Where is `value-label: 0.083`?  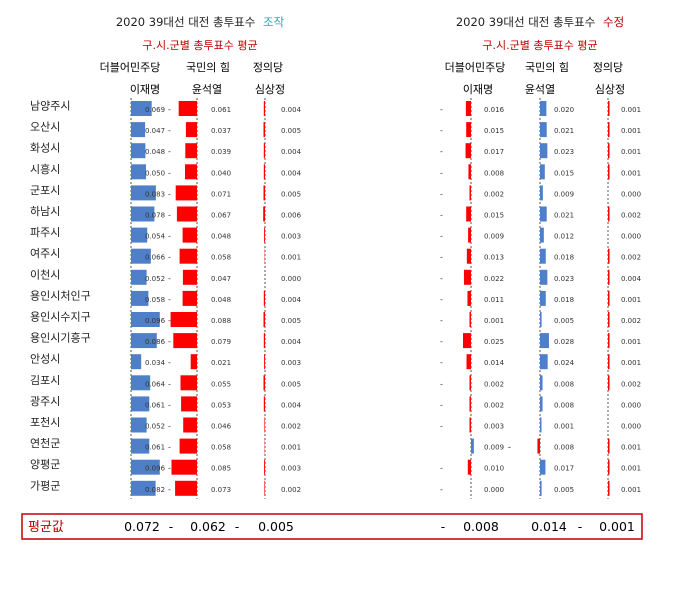 value-label: 0.083 is located at coordinates (155, 194).